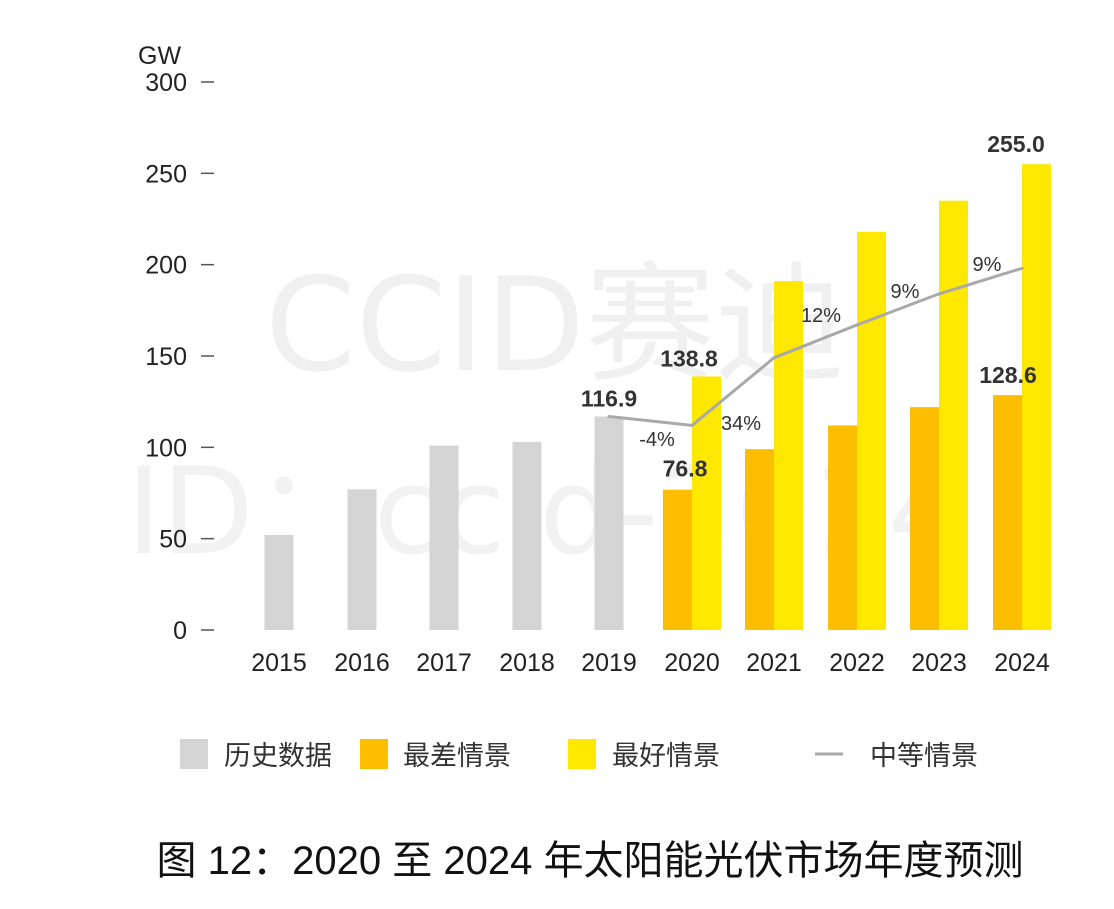  What do you see at coordinates (609, 523) in the screenshot?
I see `bar-historical-2019` at bounding box center [609, 523].